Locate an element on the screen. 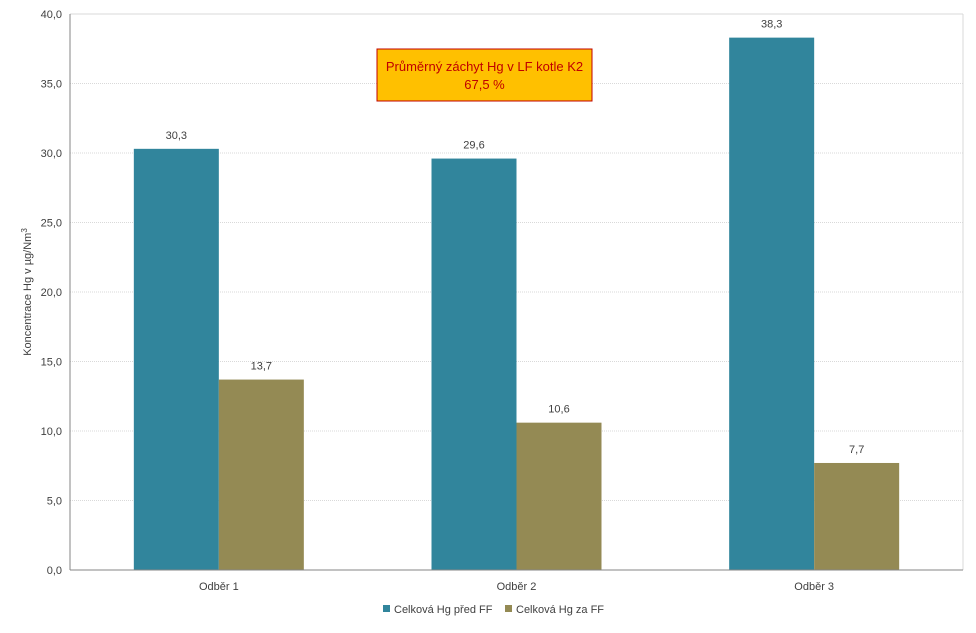 This screenshot has width=976, height=633. data-label: 30,3 is located at coordinates (176, 136).